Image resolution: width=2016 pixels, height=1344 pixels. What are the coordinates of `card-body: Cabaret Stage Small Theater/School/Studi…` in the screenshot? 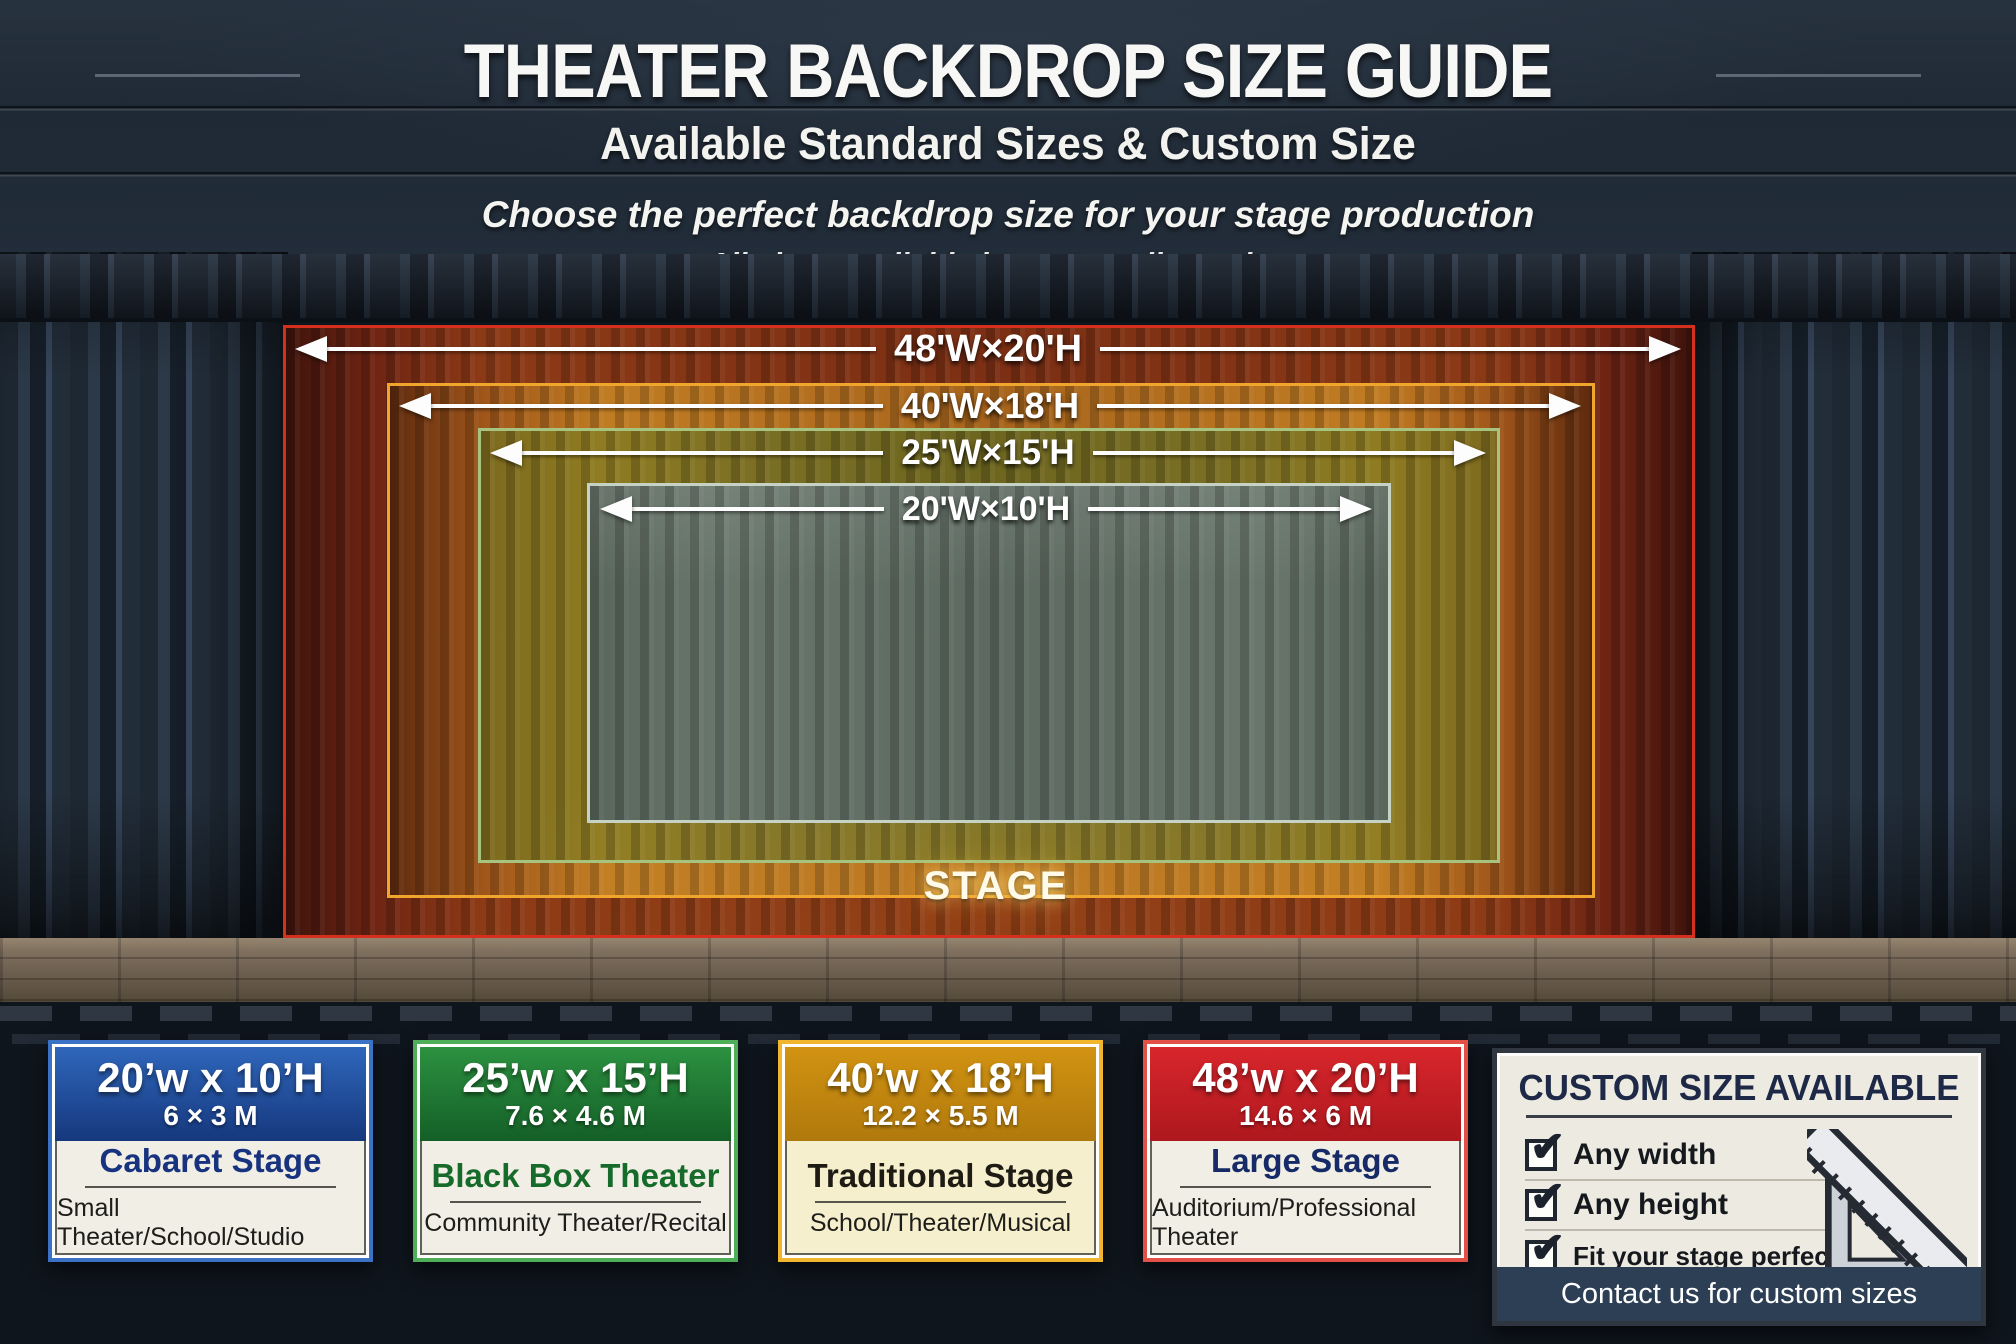 It's located at (210, 1198).